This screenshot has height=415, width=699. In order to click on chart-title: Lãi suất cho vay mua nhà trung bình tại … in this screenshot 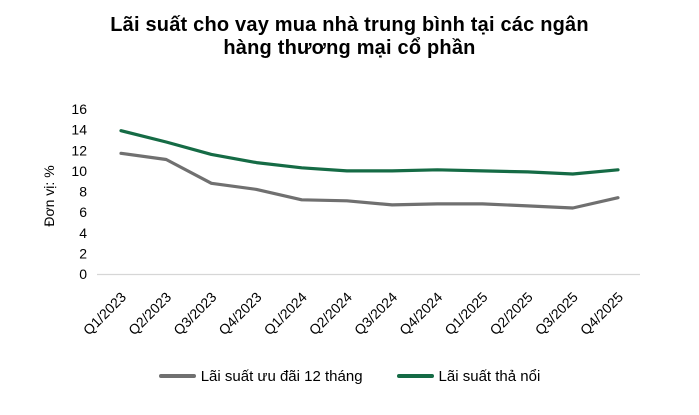, I will do `click(349, 37)`.